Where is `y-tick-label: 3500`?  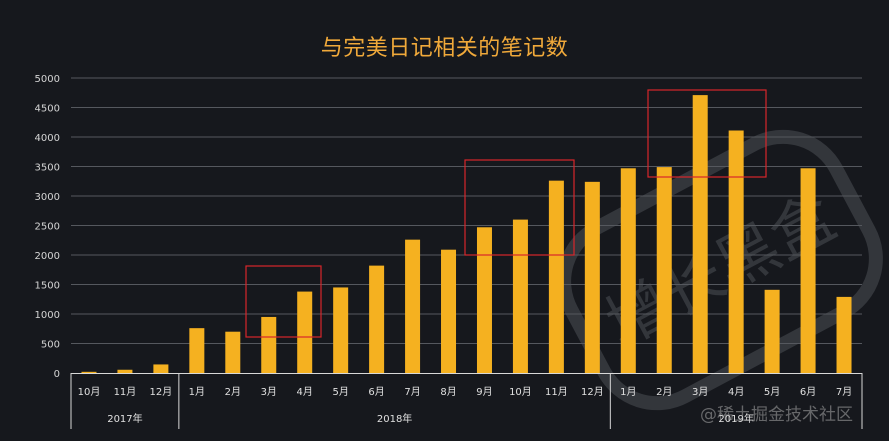 y-tick-label: 3500 is located at coordinates (47, 168).